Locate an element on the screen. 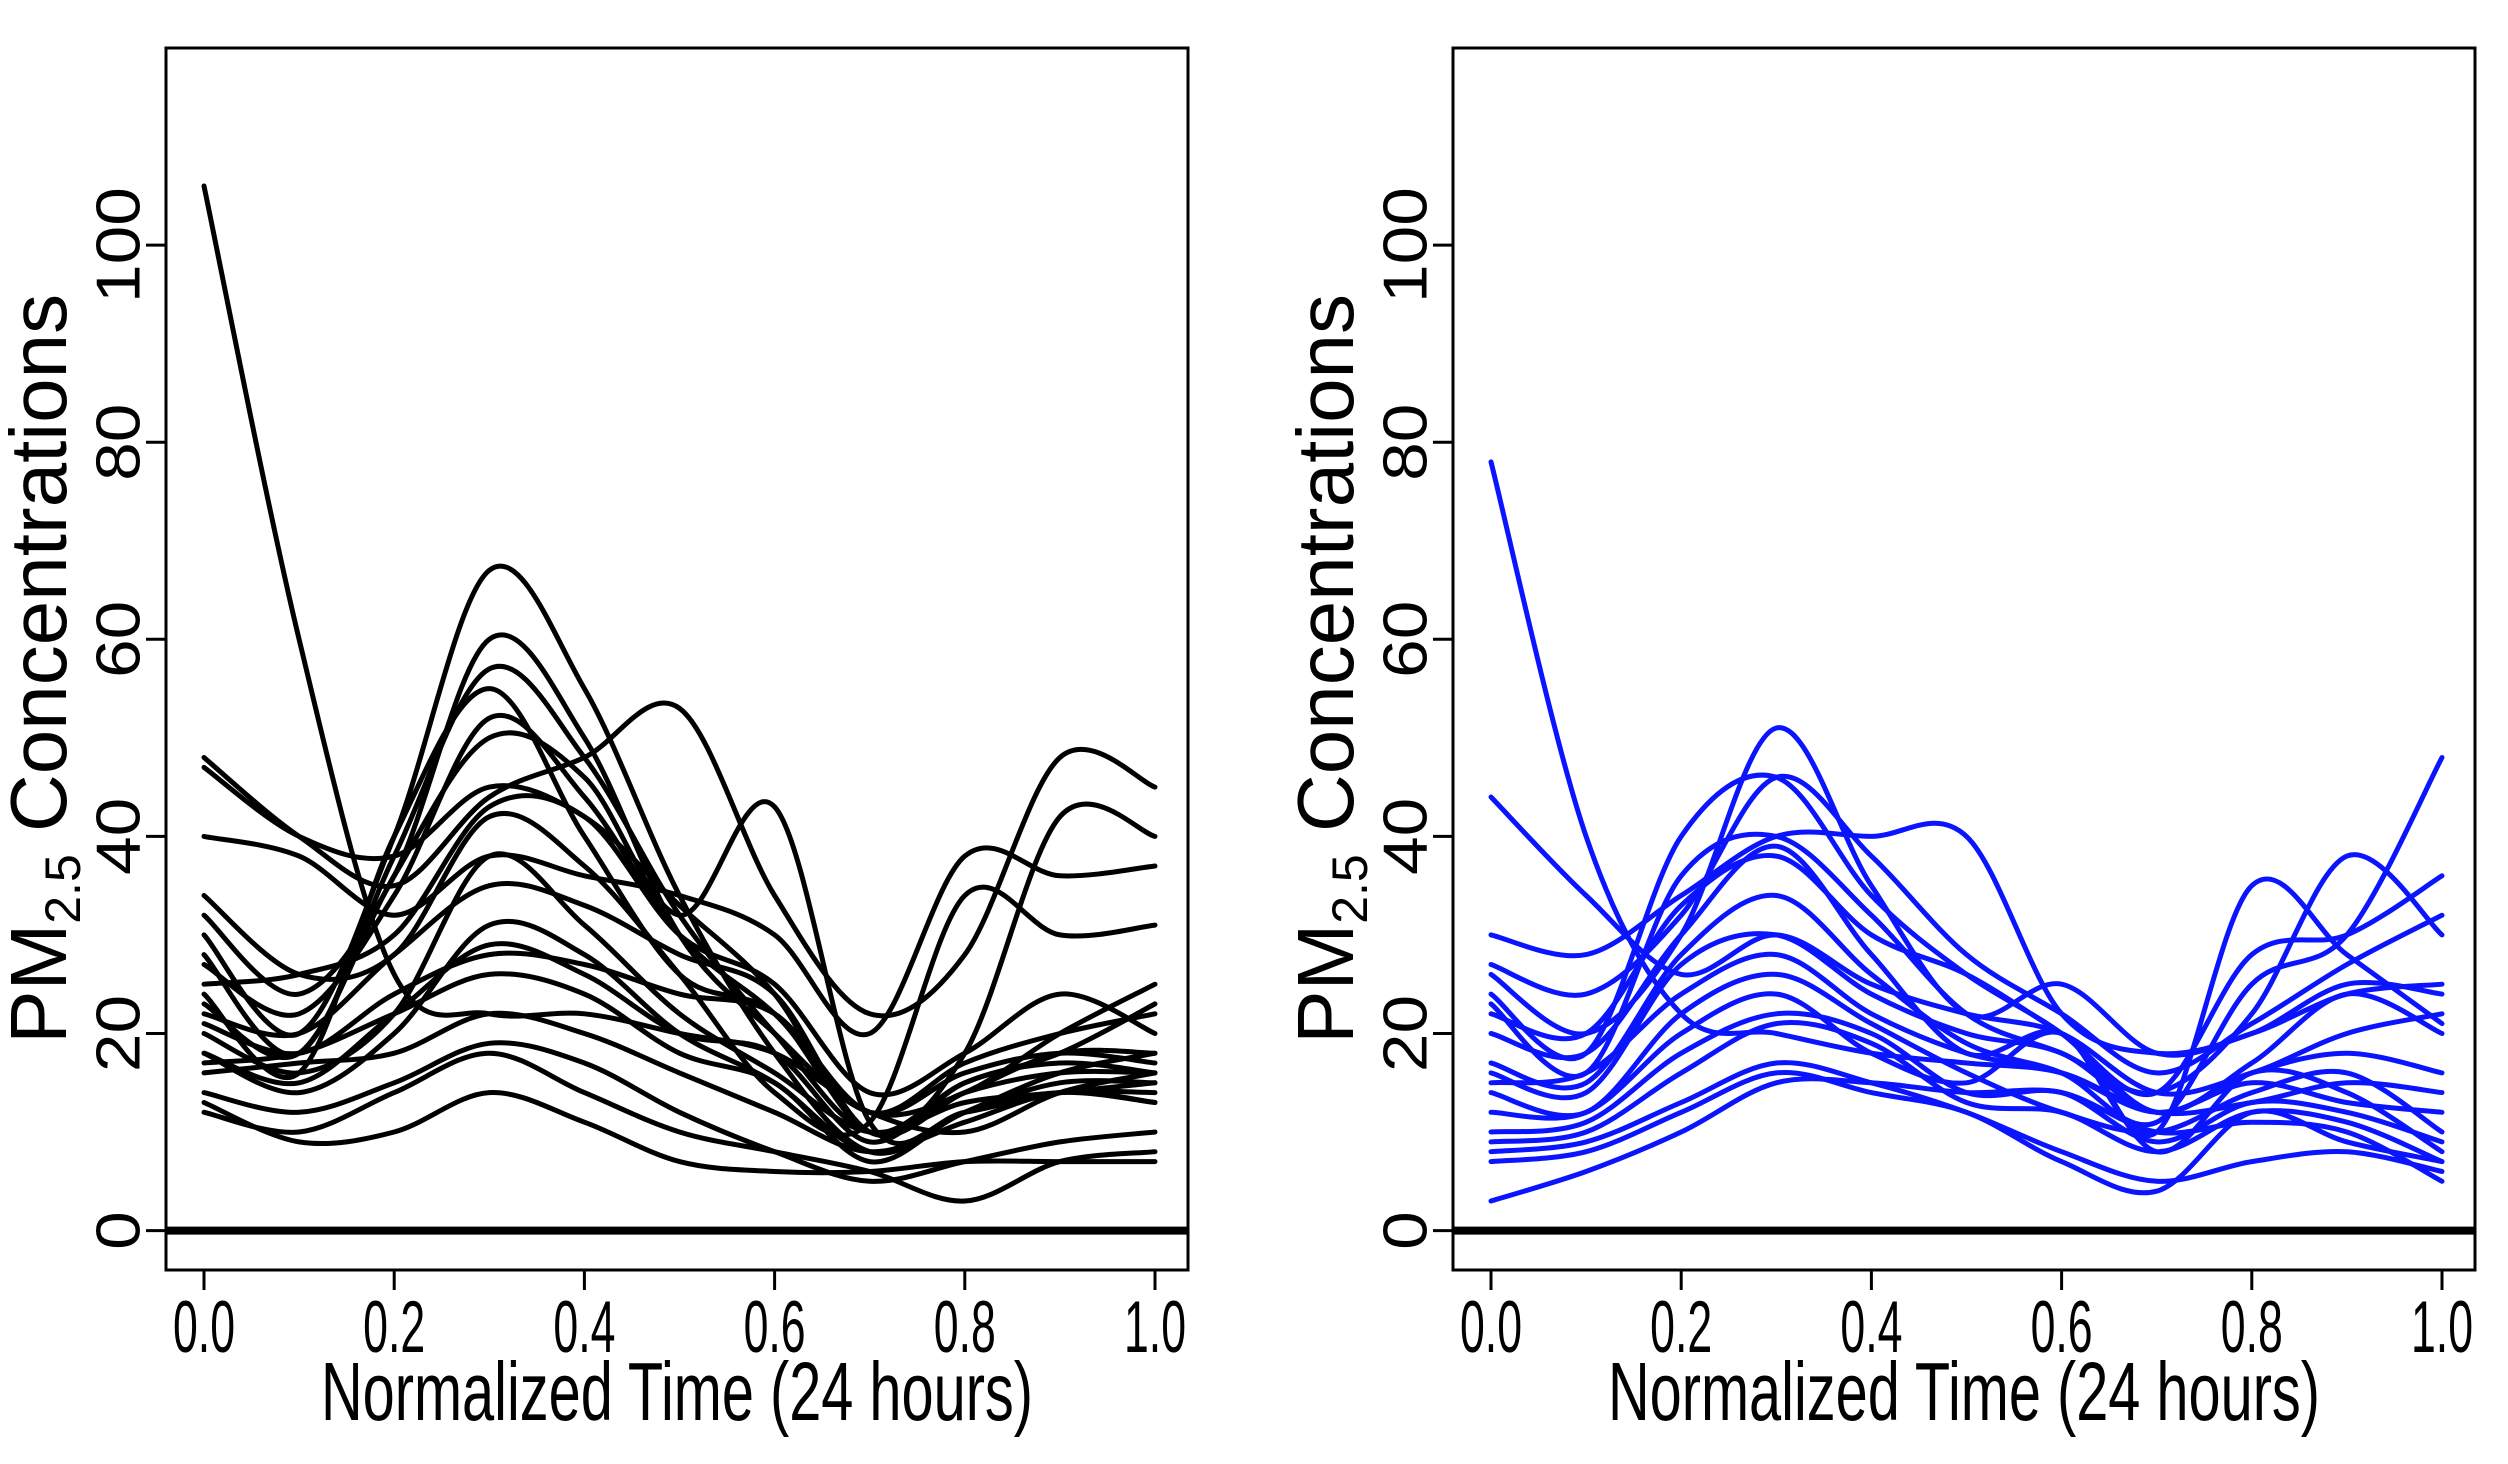 The height and width of the screenshot is (1464, 2508). left-y-tick-label: 40 is located at coordinates (118, 836).